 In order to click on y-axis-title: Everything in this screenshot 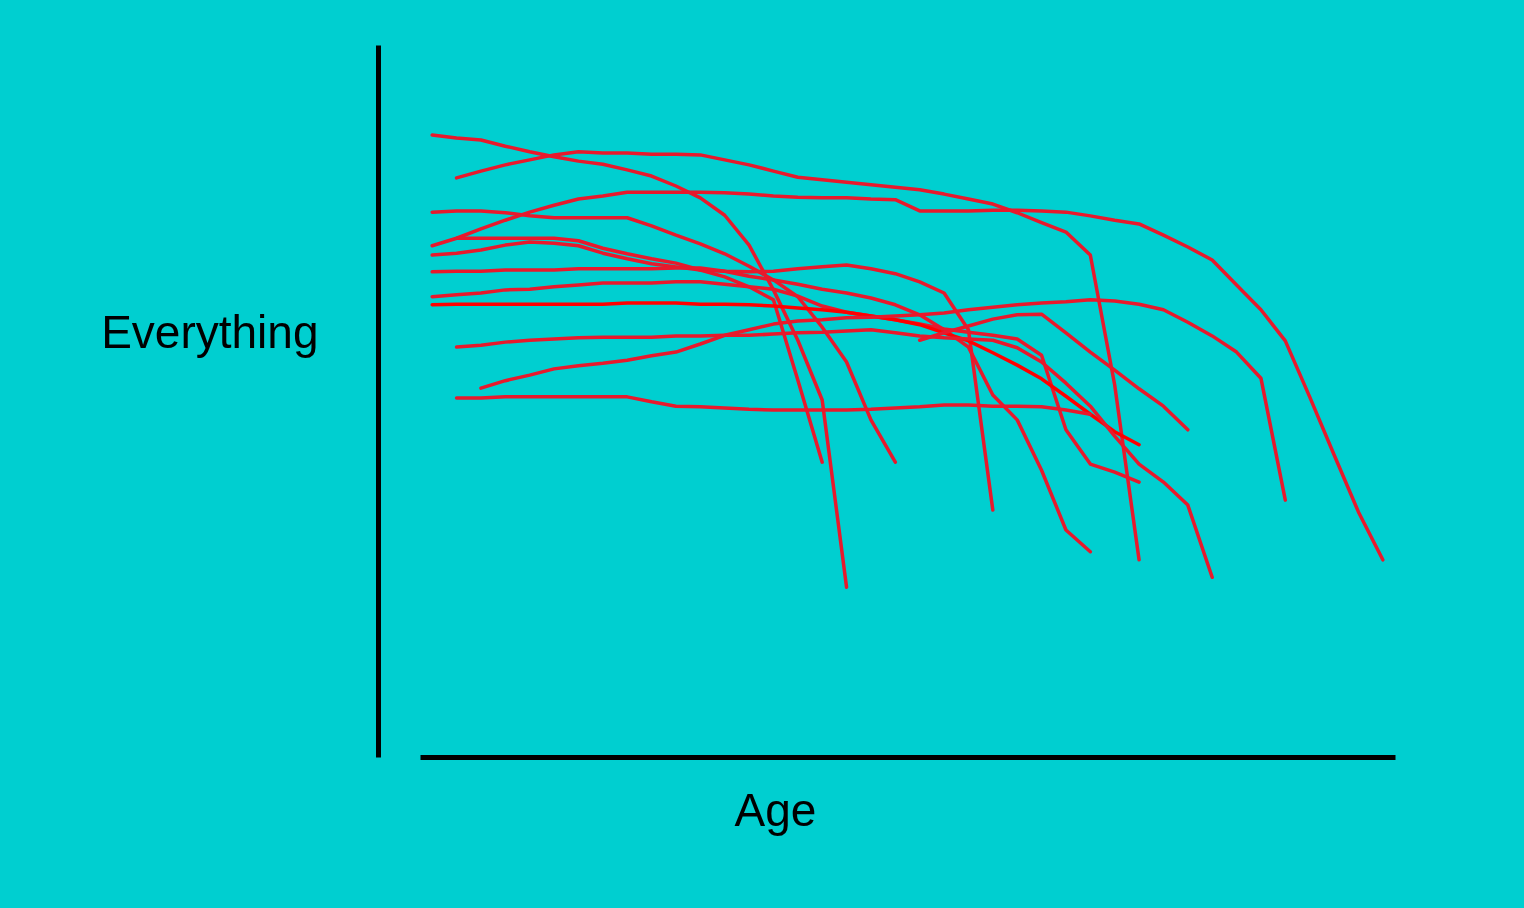, I will do `click(210, 331)`.